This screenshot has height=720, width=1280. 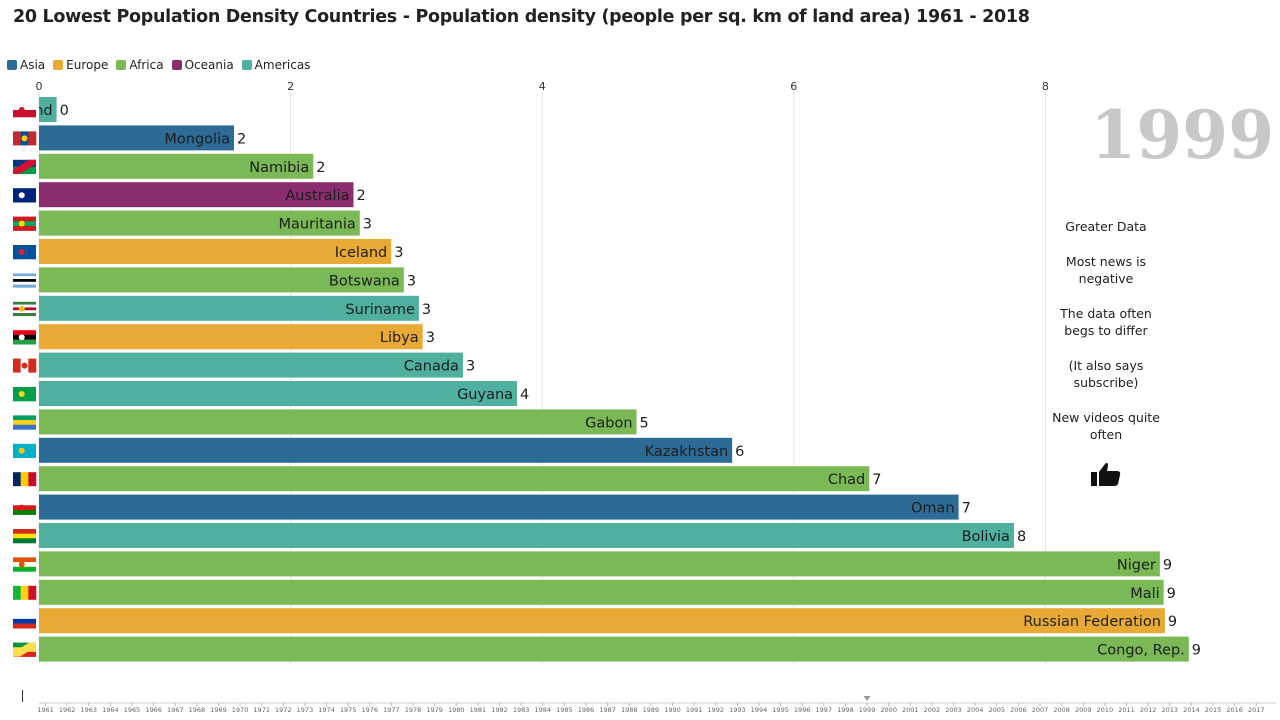 I want to click on bar-label: Namibia, so click(x=279, y=168).